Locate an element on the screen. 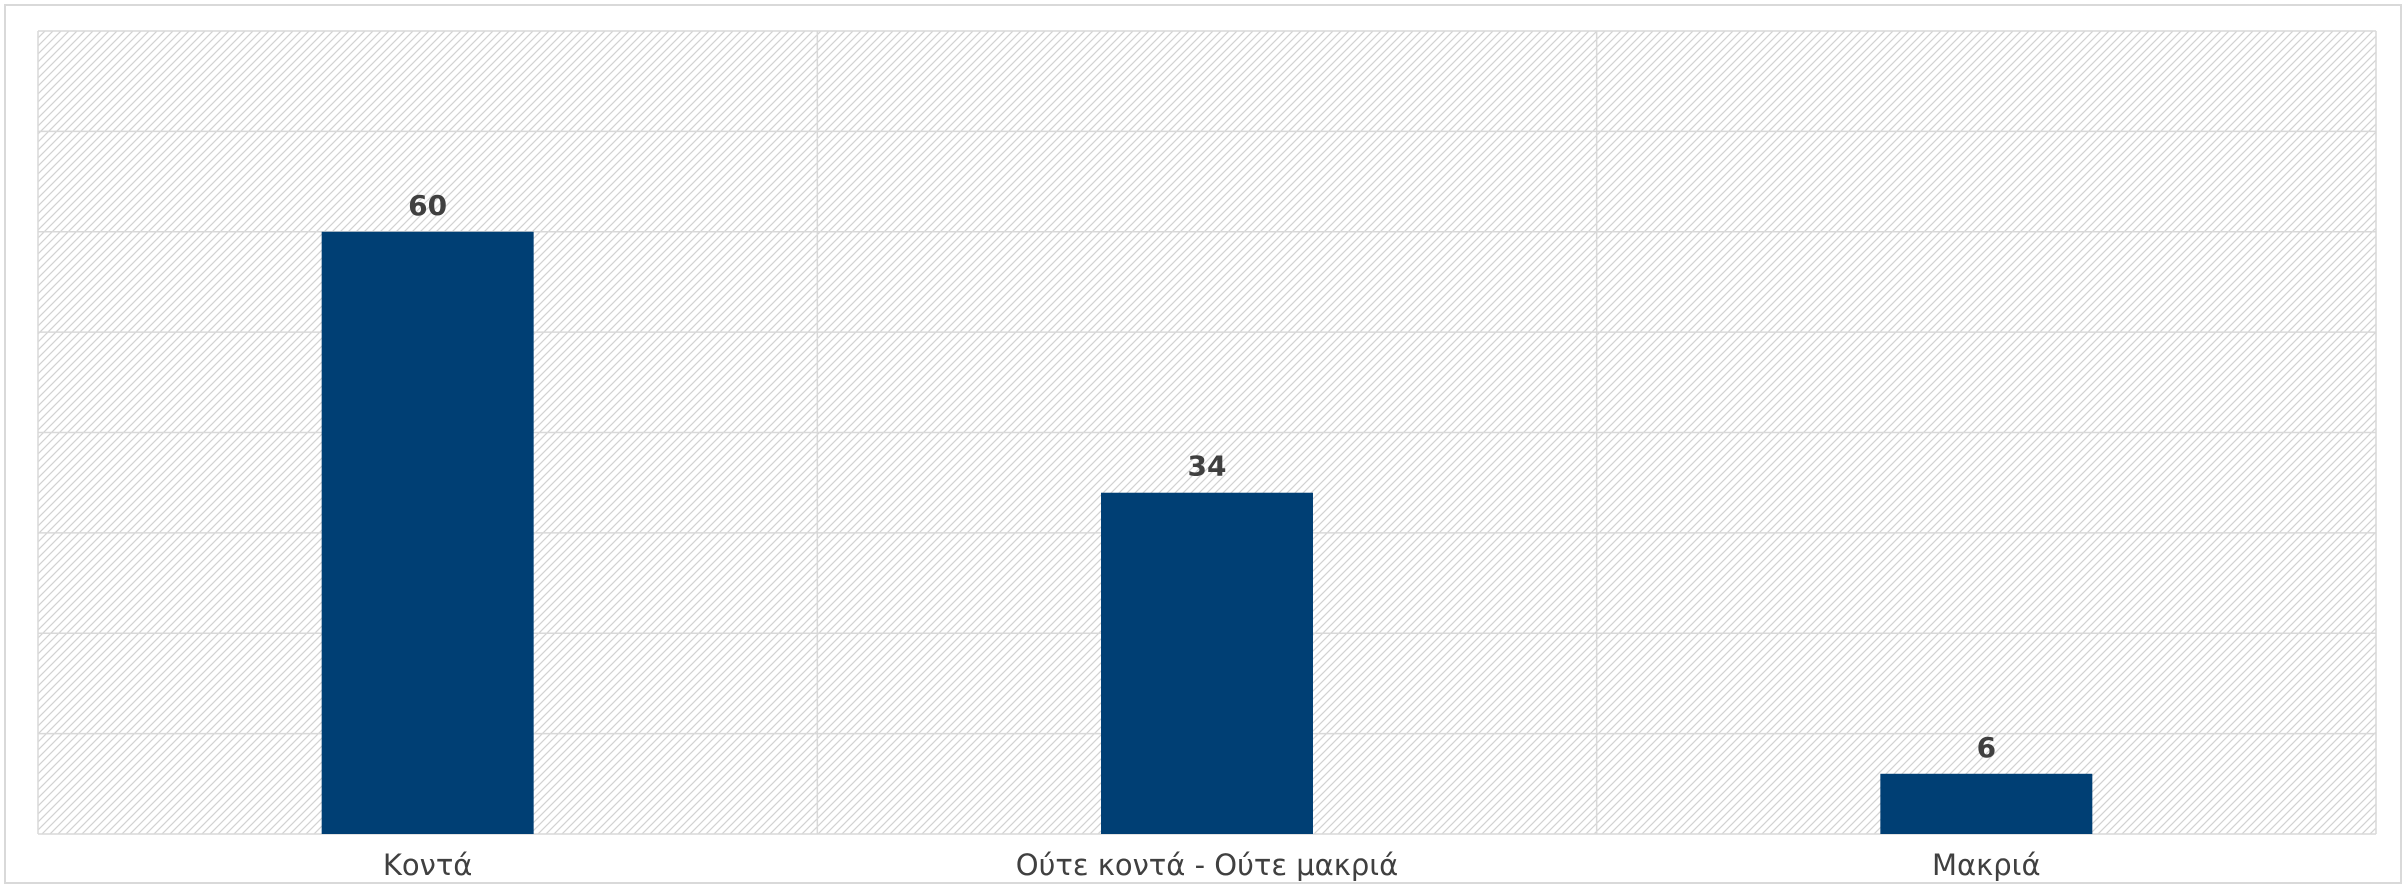  data-label-2: 6 is located at coordinates (1986, 747).